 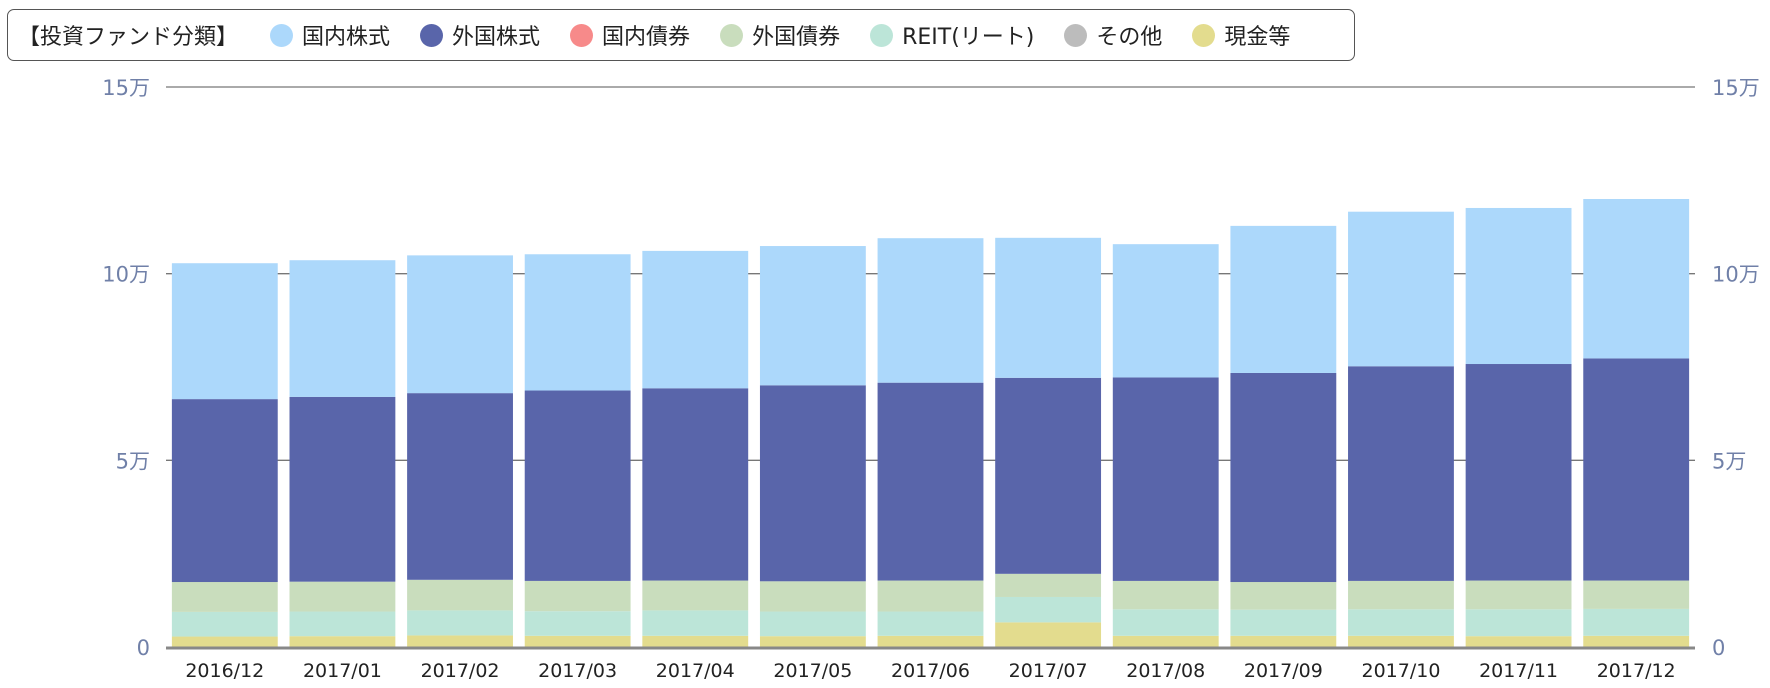 What do you see at coordinates (133, 461) in the screenshot?
I see `y-tick-label-left: 5万` at bounding box center [133, 461].